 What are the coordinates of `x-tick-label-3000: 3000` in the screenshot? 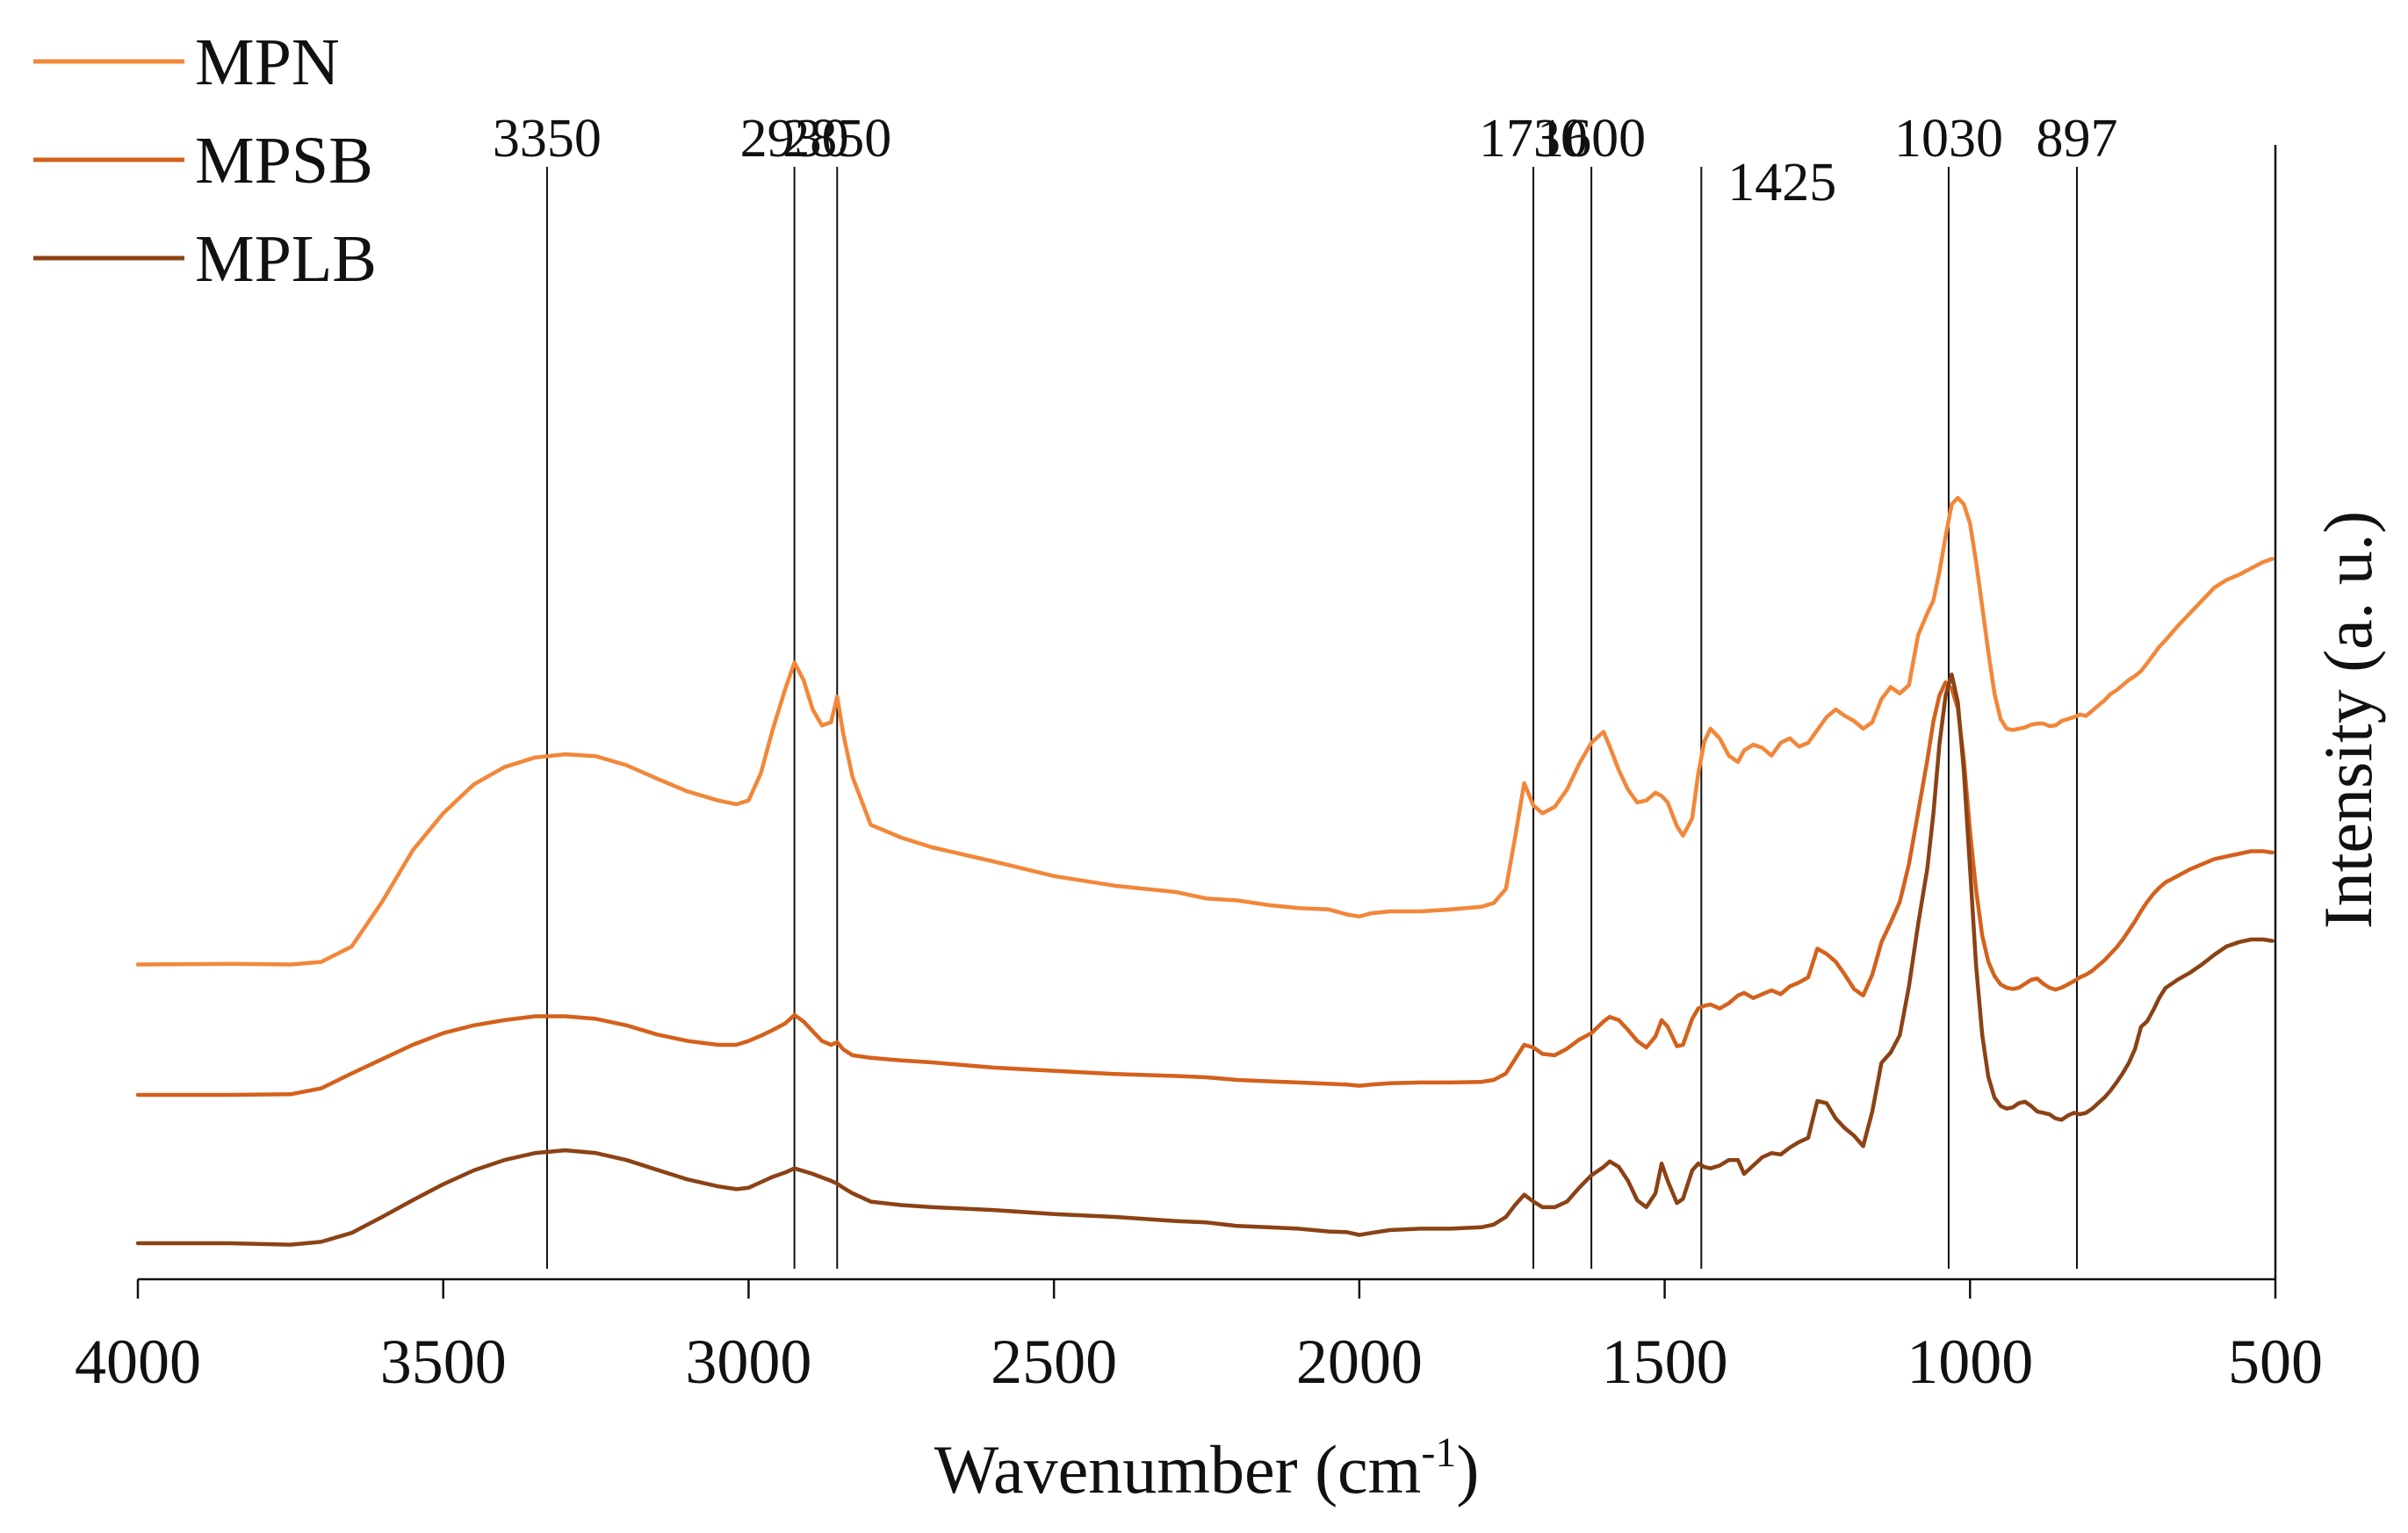 It's located at (748, 1362).